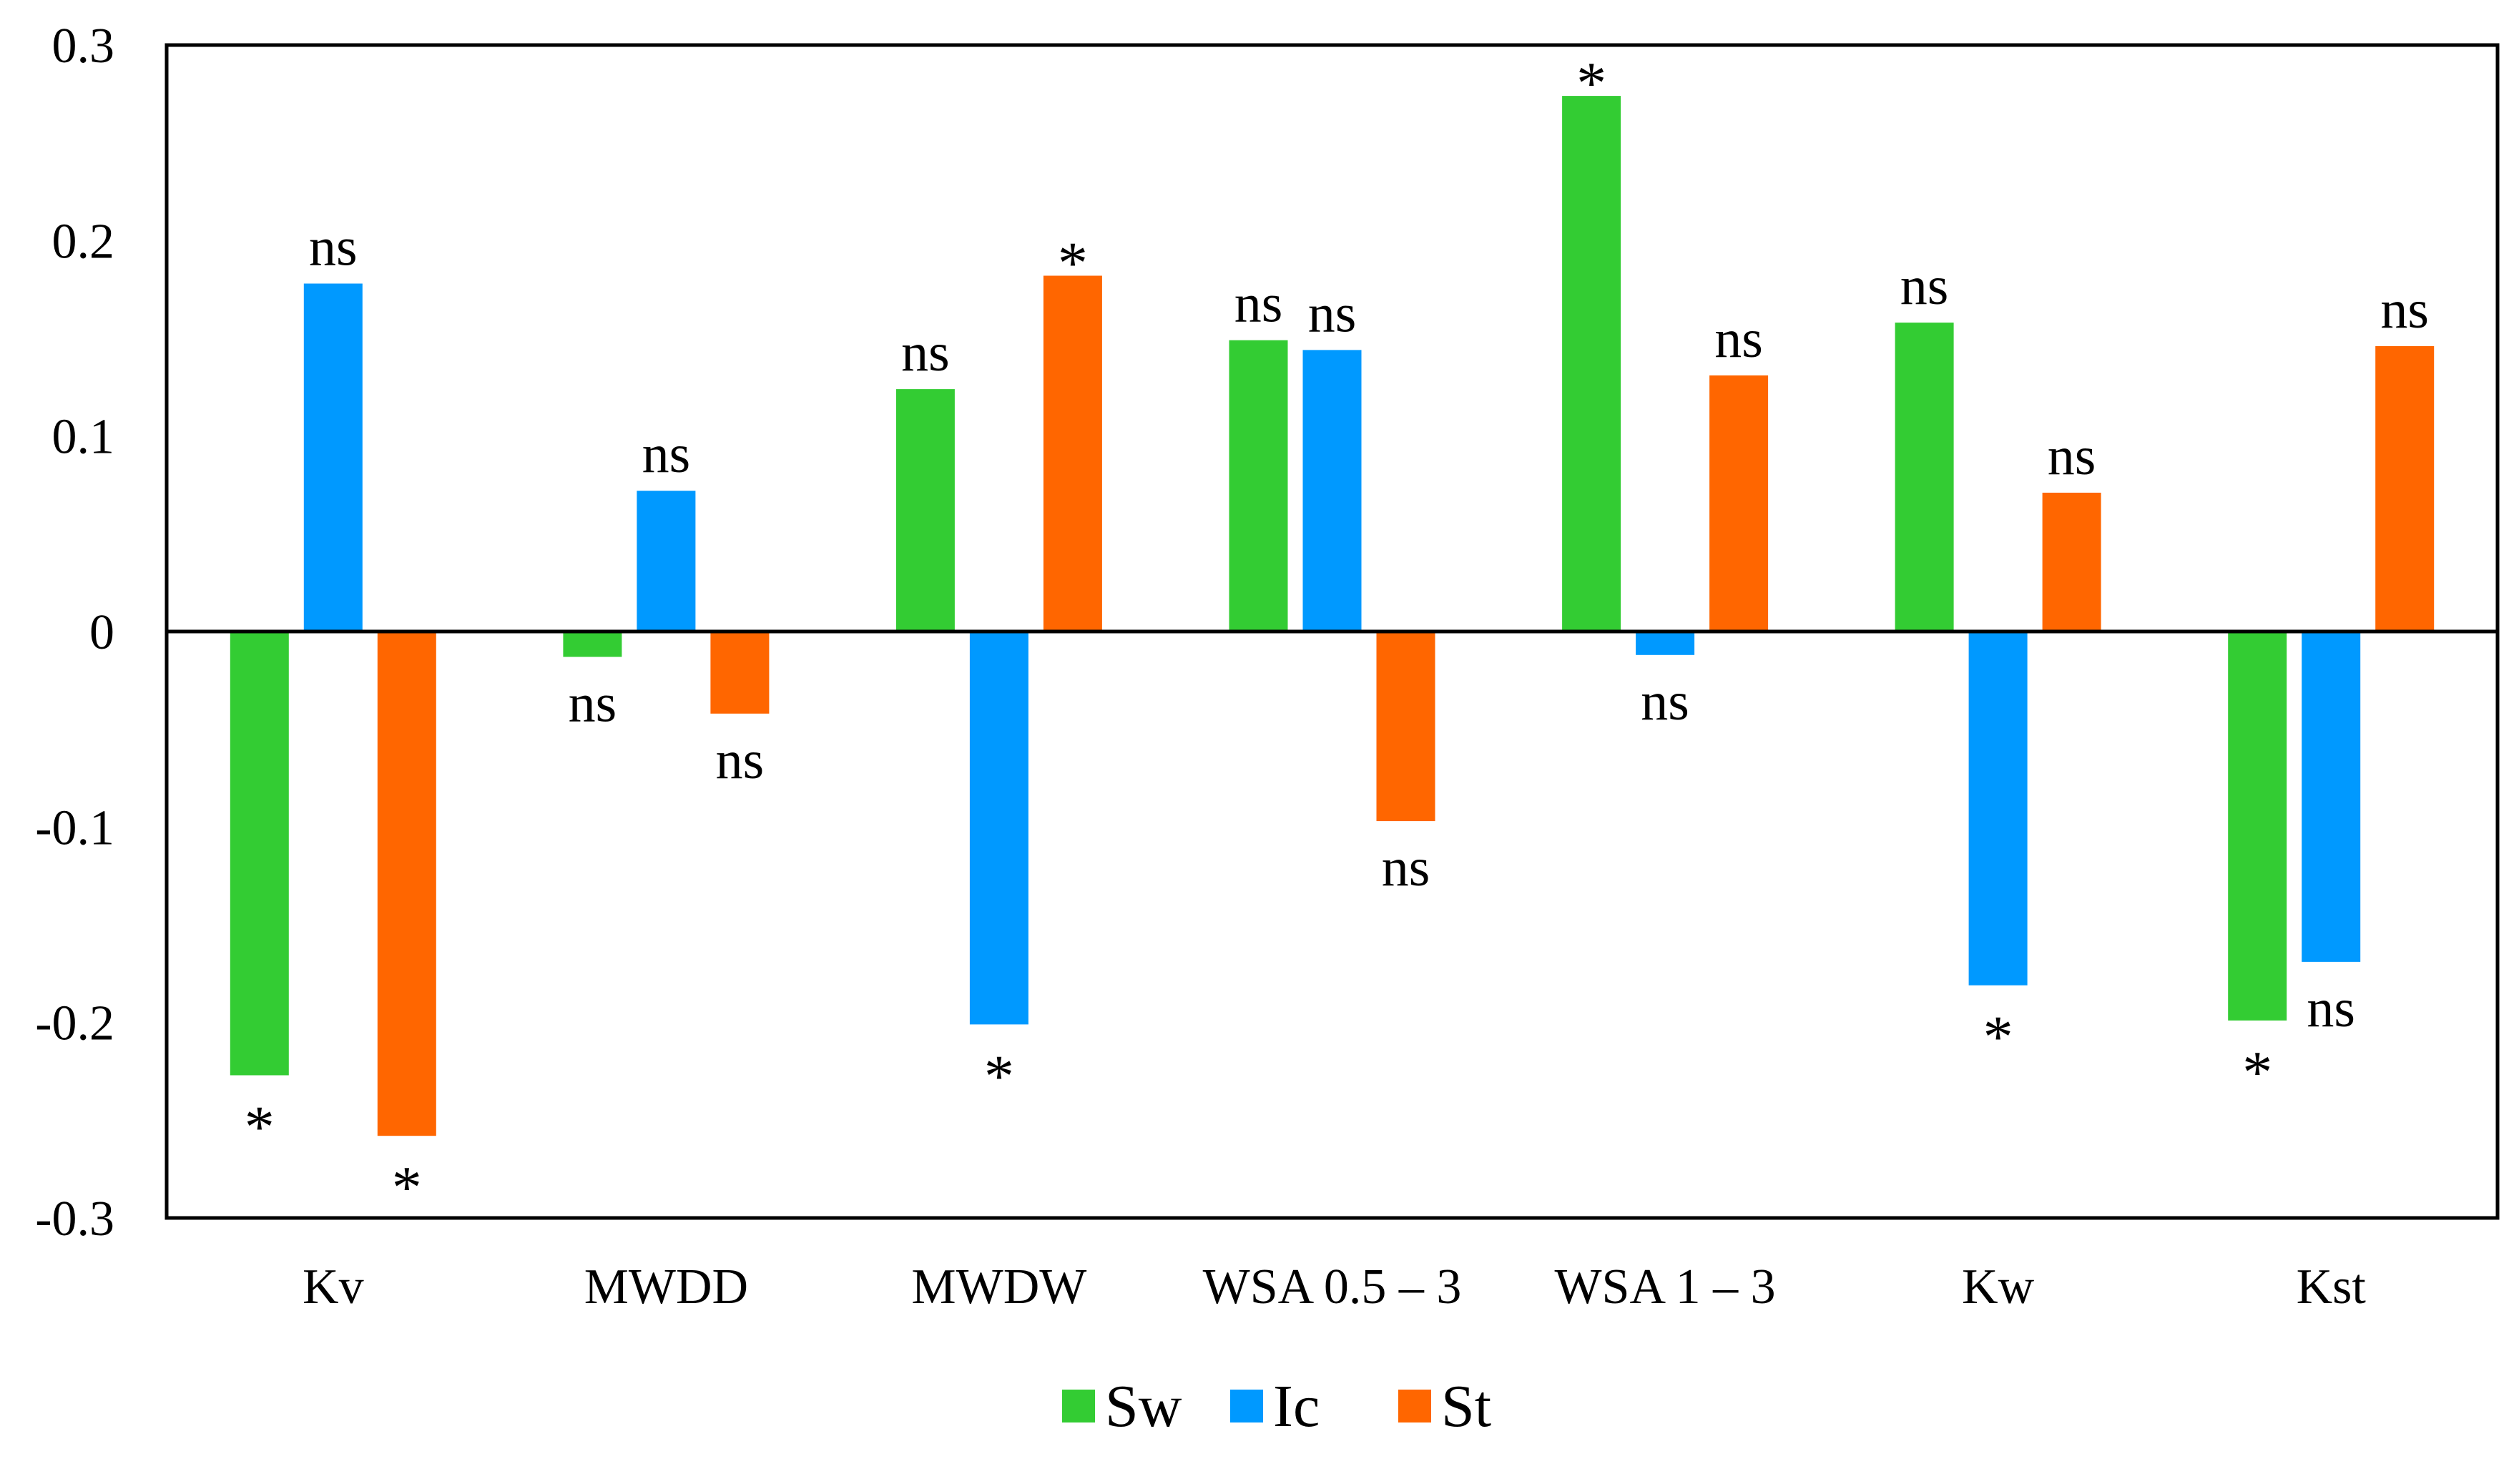 The image size is (2519, 1484). What do you see at coordinates (1406, 867) in the screenshot?
I see `value-label-st-3: ns` at bounding box center [1406, 867].